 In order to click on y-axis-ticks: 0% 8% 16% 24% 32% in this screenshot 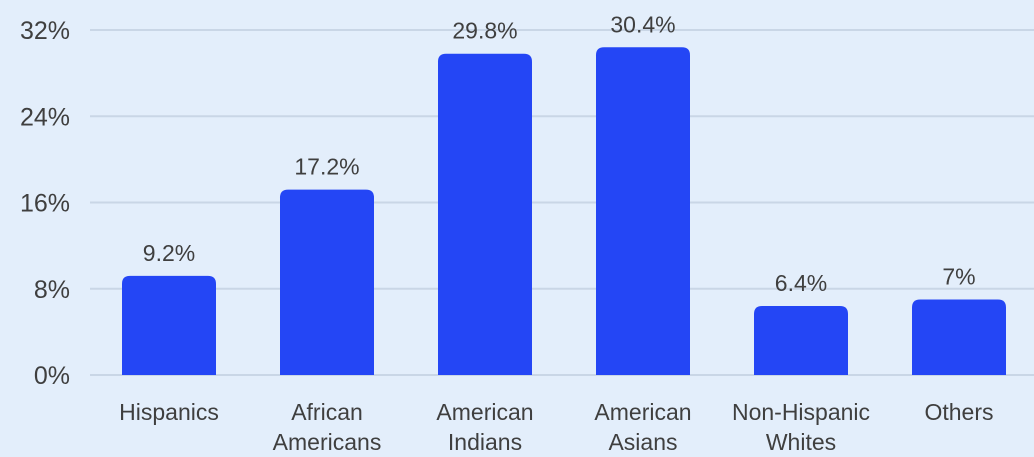, I will do `click(45, 203)`.